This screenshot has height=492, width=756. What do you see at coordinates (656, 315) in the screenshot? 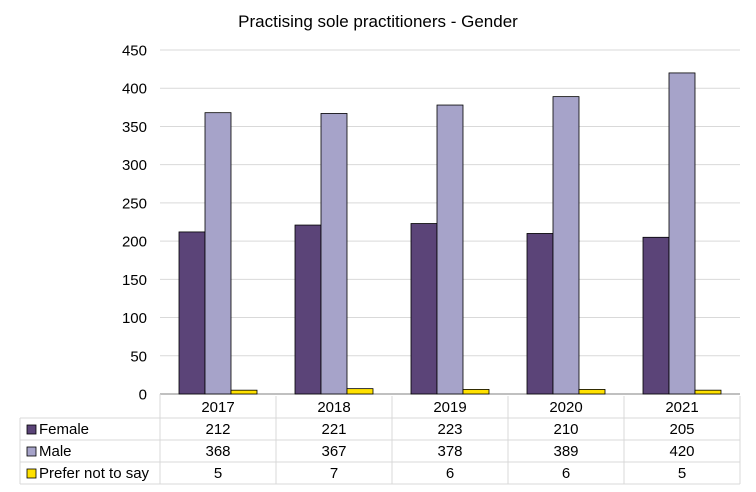
I see `bar-female-2021` at bounding box center [656, 315].